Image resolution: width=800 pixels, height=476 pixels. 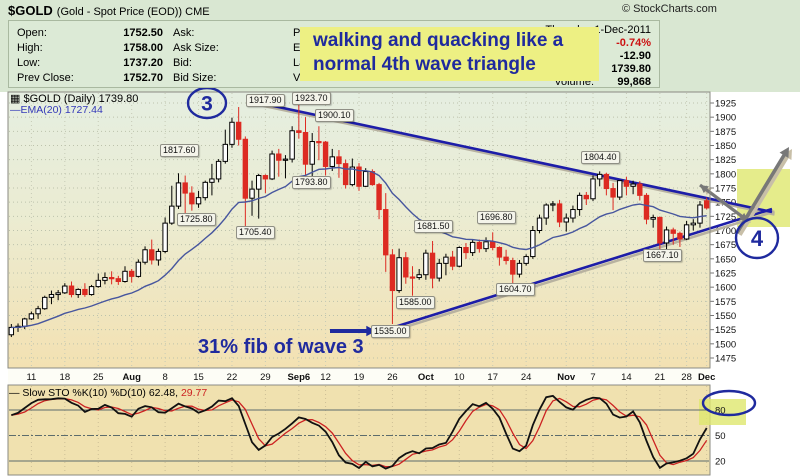 What do you see at coordinates (725, 259) in the screenshot?
I see `y-axis-label: 1650` at bounding box center [725, 259].